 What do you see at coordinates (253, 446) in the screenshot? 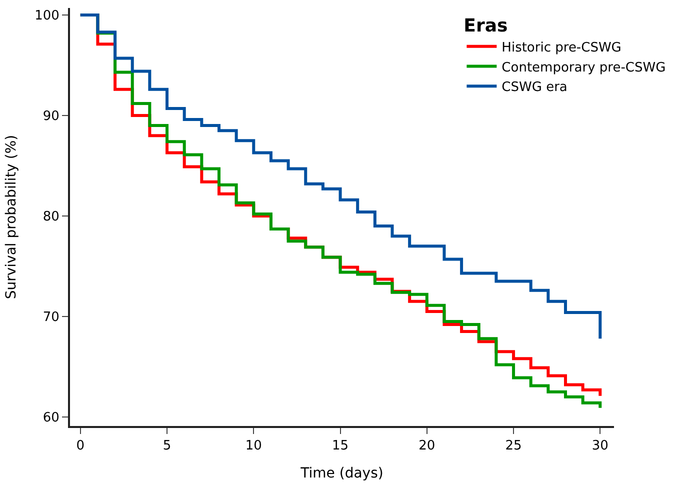
I see `x-tick-label: 10` at bounding box center [253, 446].